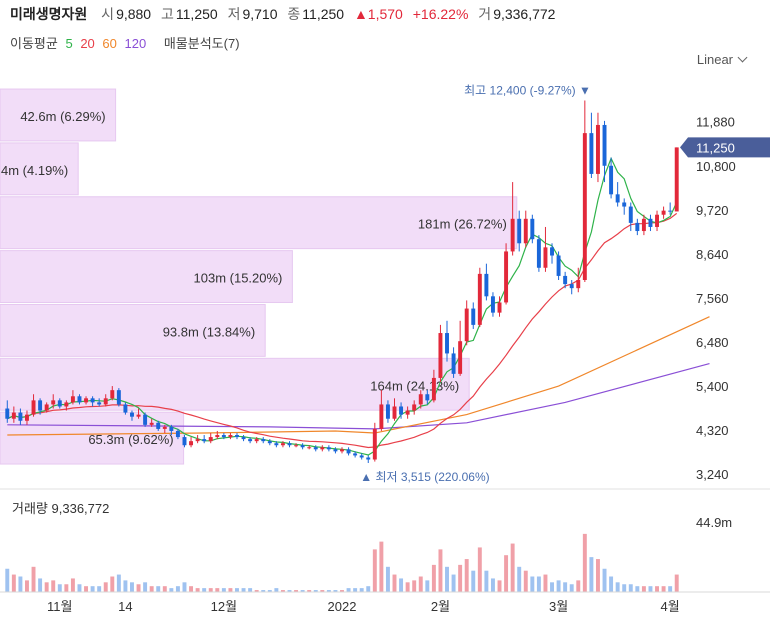  Describe the element at coordinates (440, 606) in the screenshot. I see `x-tick-label: 2월` at that location.